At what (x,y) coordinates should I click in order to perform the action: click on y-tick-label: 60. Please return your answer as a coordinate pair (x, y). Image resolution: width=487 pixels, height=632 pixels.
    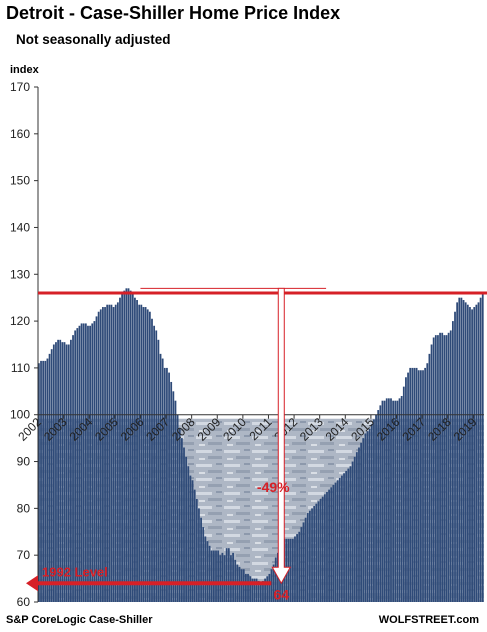
    Looking at the image, I should click on (24, 602).